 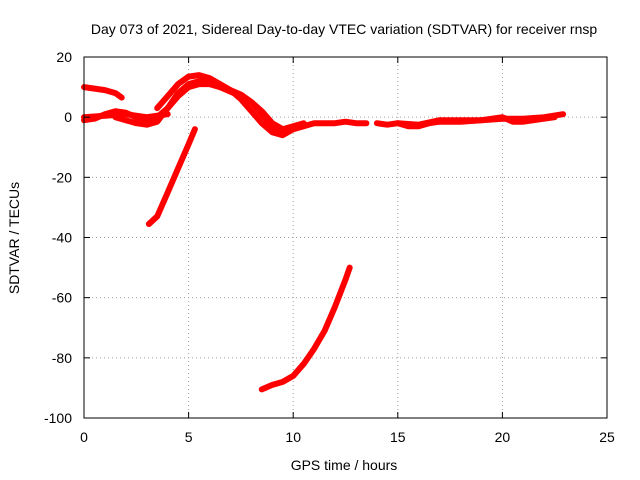 What do you see at coordinates (62, 298) in the screenshot?
I see `y-tick-label: -60` at bounding box center [62, 298].